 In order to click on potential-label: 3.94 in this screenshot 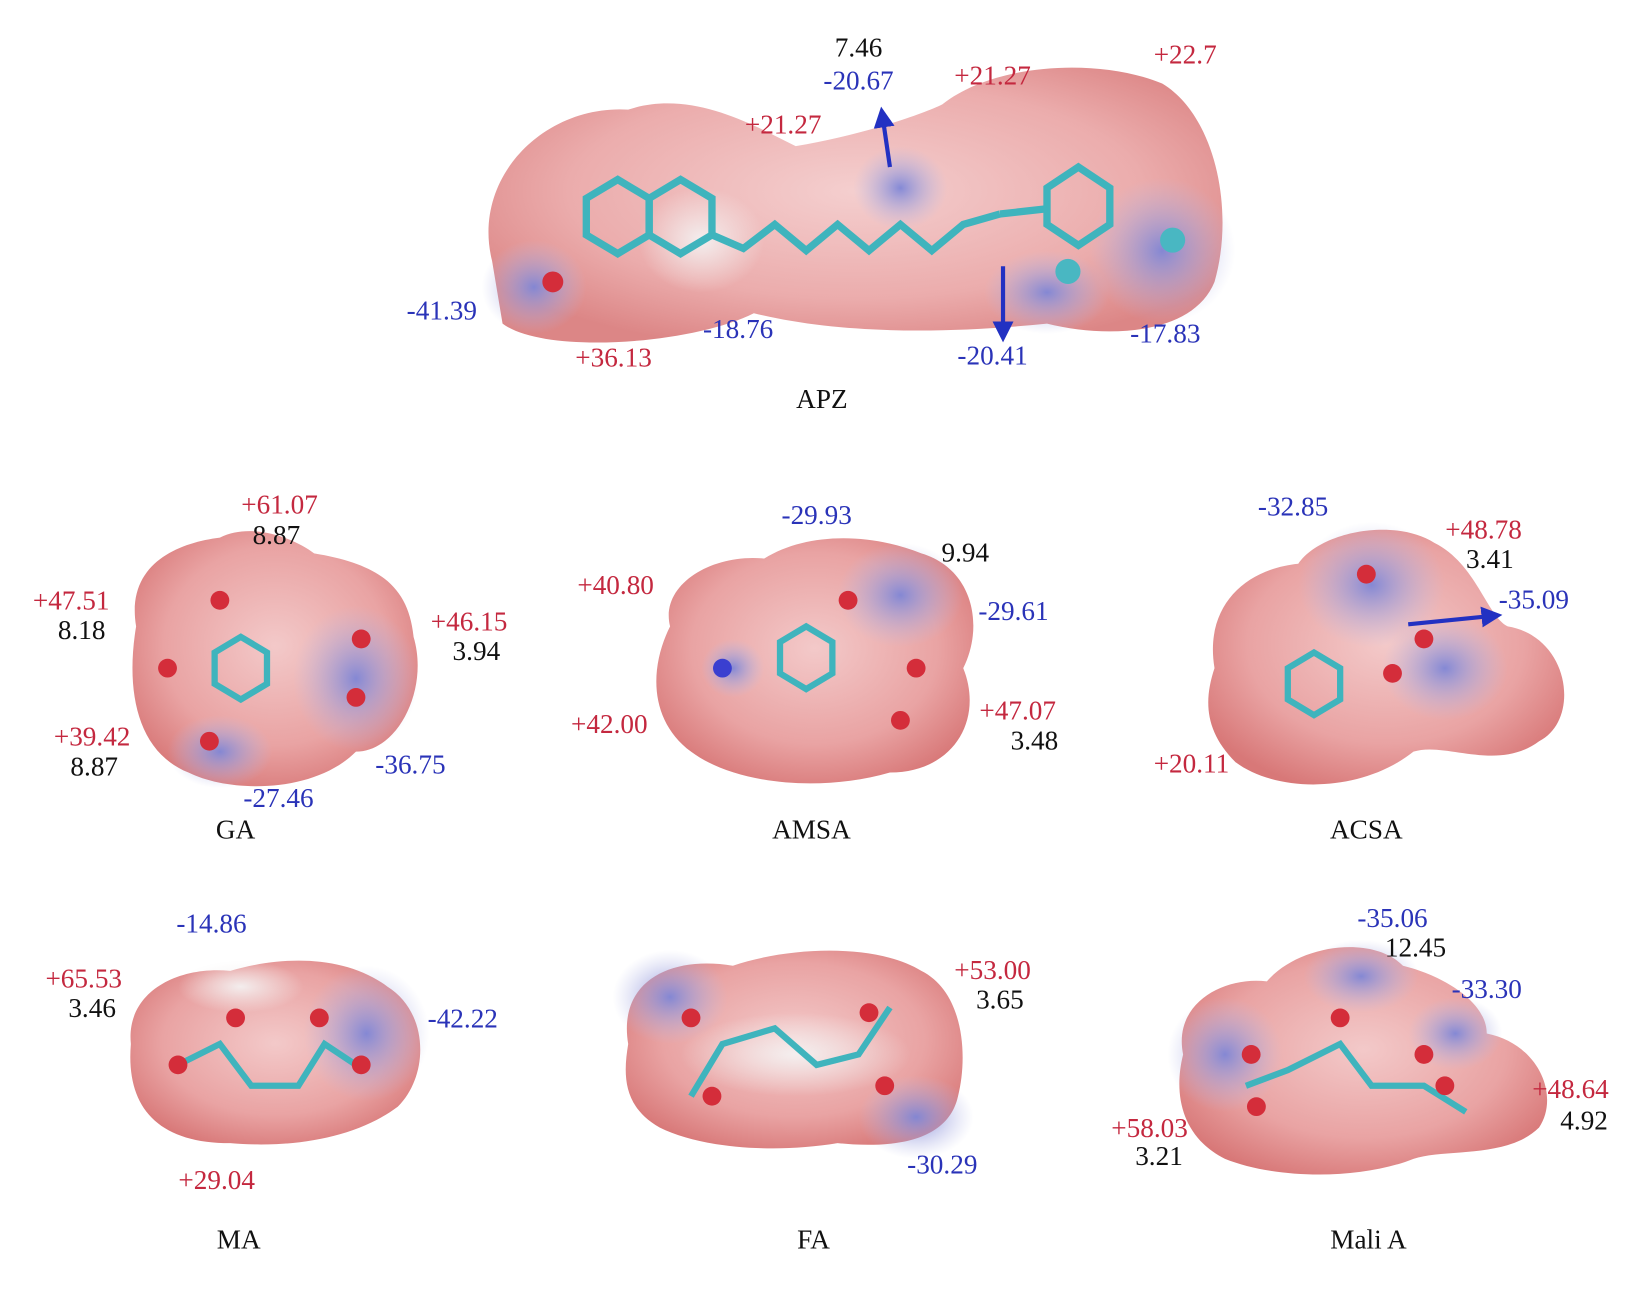, I will do `click(477, 651)`.